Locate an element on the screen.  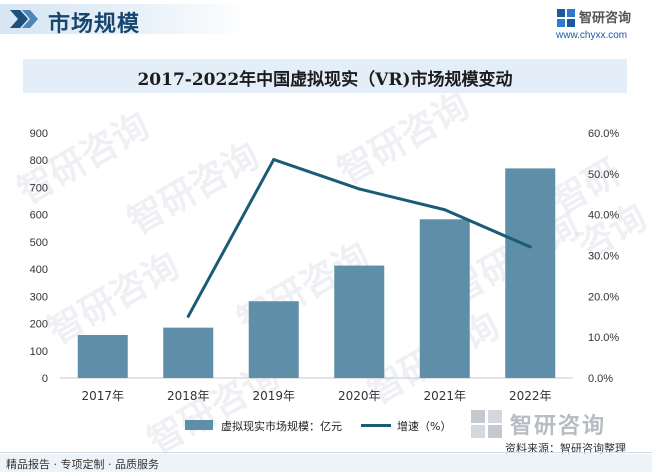
brand-name: 智研咨询 is located at coordinates (605, 18).